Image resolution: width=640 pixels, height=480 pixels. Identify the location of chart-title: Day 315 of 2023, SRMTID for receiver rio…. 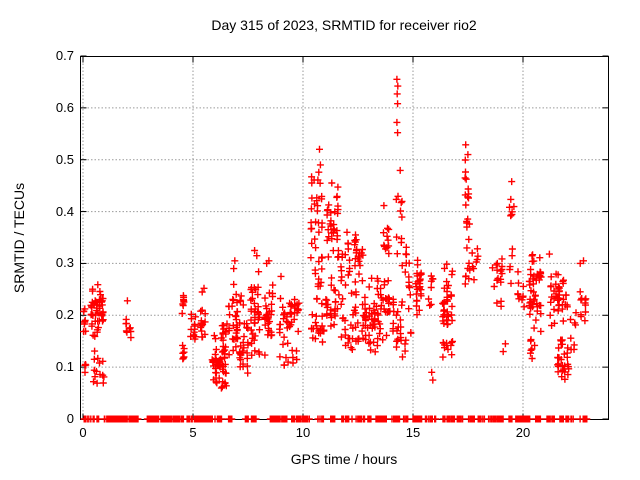
(344, 25).